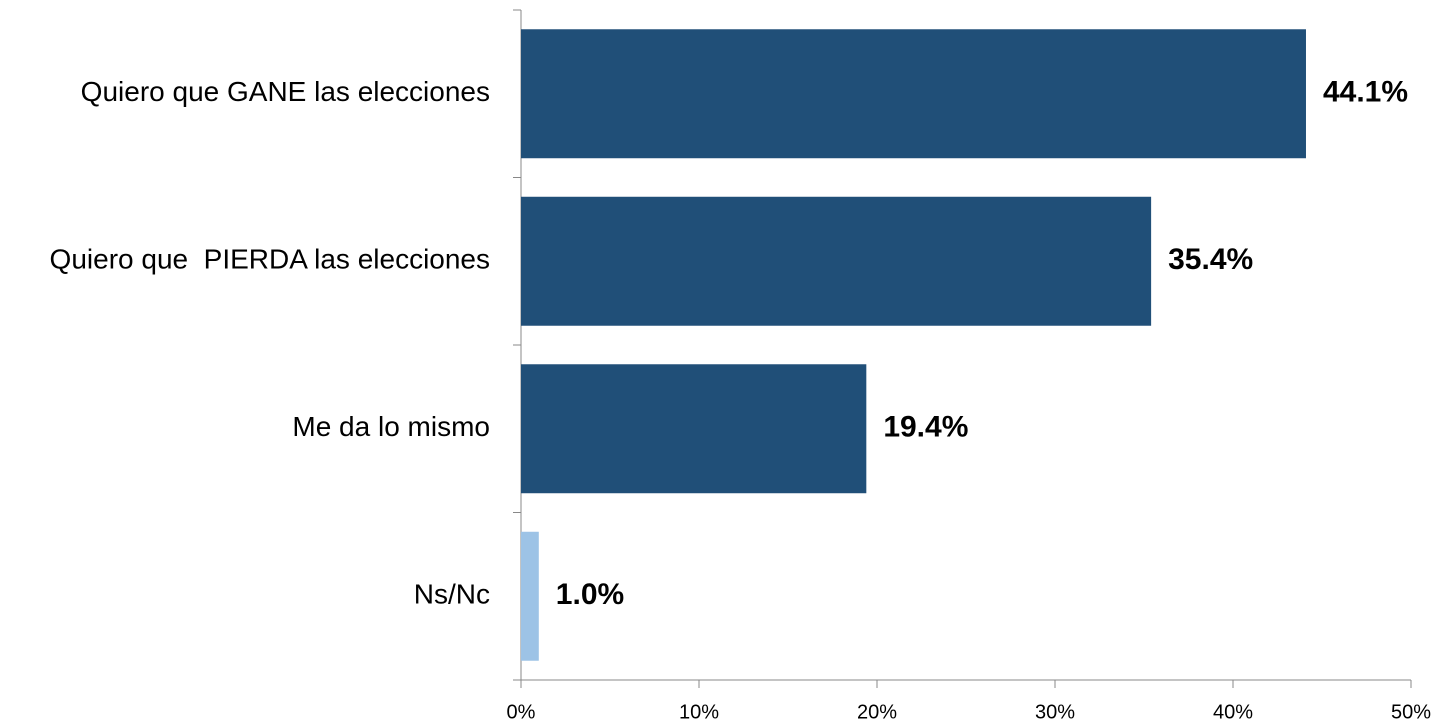 The height and width of the screenshot is (726, 1445). Describe the element at coordinates (452, 594) in the screenshot. I see `y-tick-label: Ns/Nc` at that location.